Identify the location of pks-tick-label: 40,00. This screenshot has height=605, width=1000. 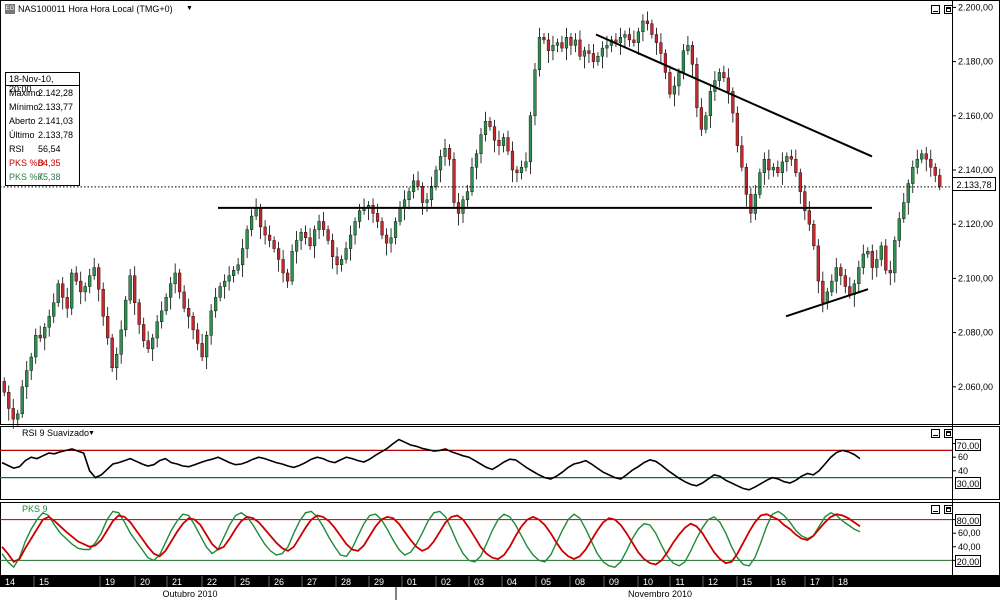
(969, 547).